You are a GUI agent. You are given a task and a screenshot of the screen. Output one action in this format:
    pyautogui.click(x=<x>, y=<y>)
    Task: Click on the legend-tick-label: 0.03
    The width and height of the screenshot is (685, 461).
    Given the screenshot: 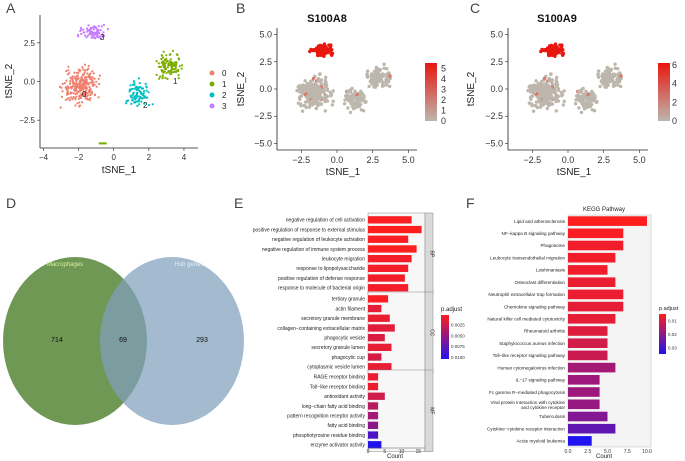 What is the action you would take?
    pyautogui.click(x=672, y=347)
    